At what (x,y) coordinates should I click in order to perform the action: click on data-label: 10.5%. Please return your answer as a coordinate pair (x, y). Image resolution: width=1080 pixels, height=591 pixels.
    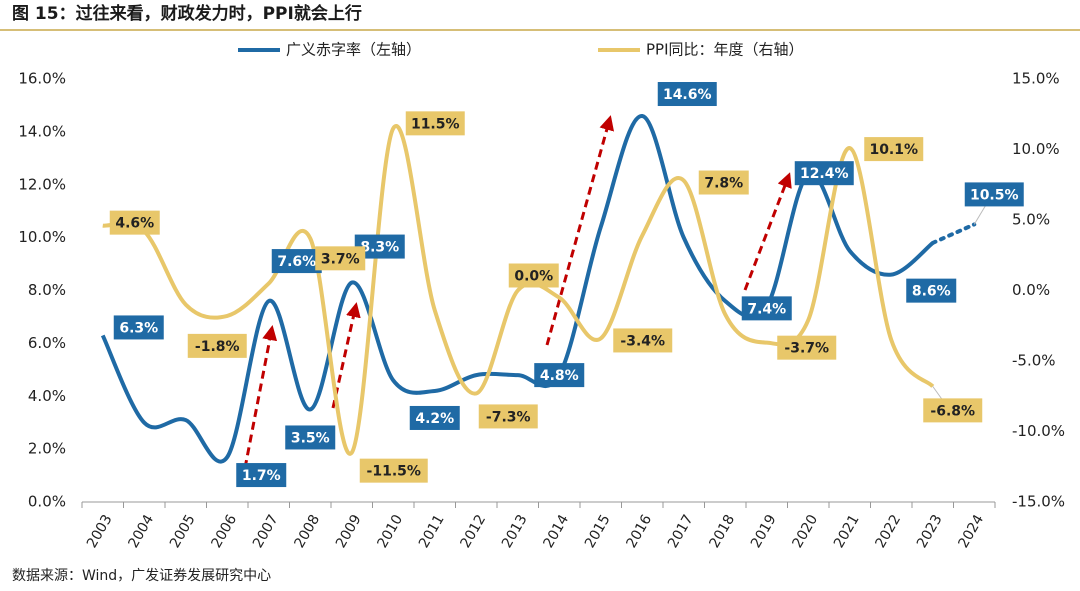
    Looking at the image, I should click on (994, 195).